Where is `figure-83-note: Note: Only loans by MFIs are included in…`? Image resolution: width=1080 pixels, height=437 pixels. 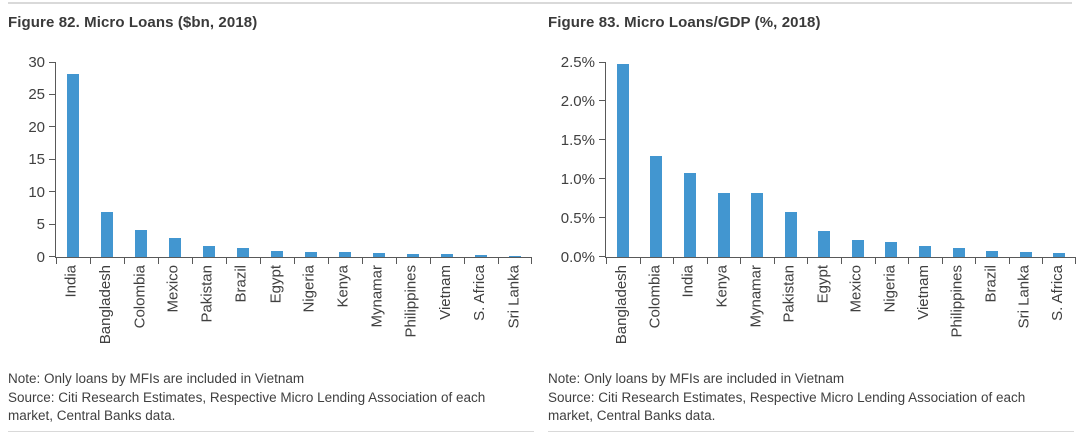
figure-83-note: Note: Only loans by MFIs are included in… is located at coordinates (800, 398).